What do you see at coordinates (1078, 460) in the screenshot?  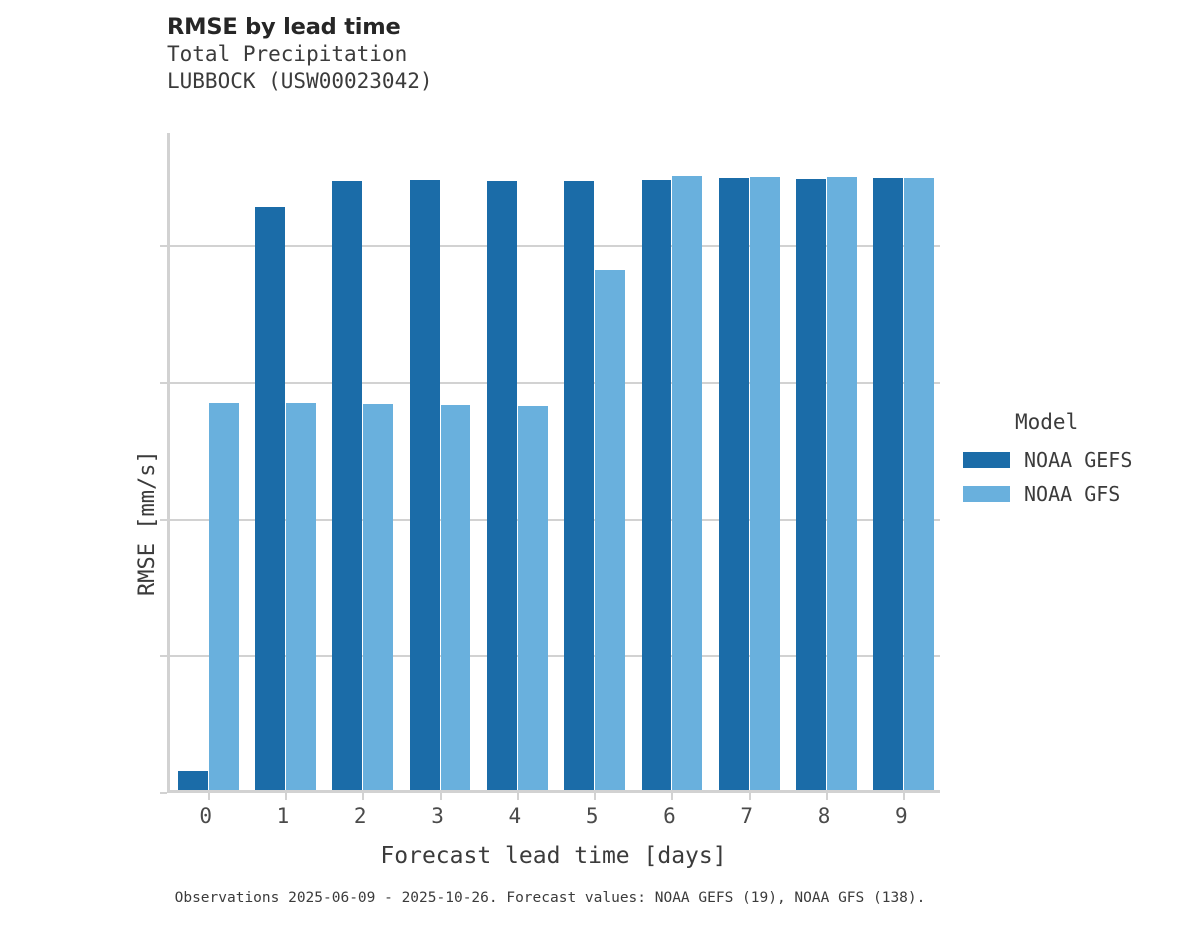 I see `legend-label-gefs: NOAA GEFS` at bounding box center [1078, 460].